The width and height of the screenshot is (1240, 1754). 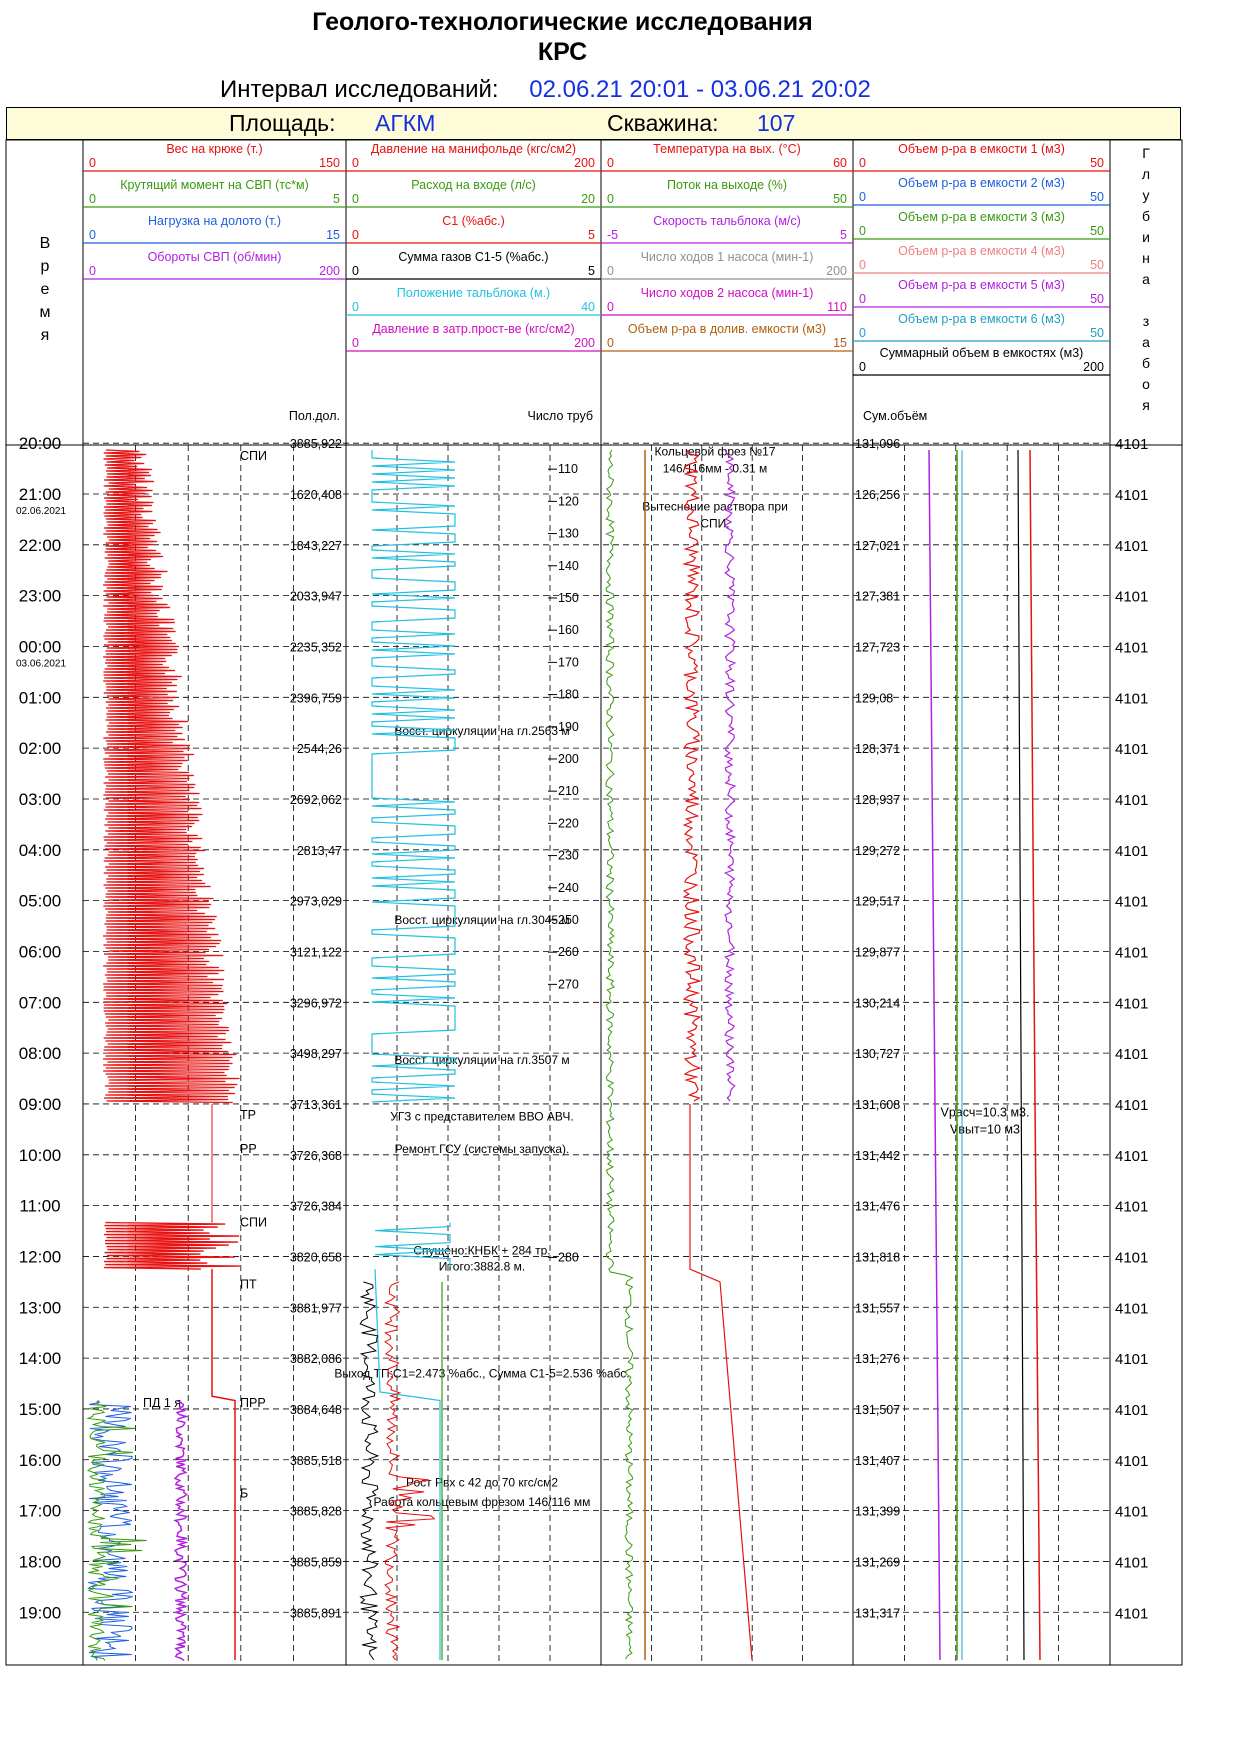 I want to click on time-tick-label: 04:00, so click(x=40, y=850).